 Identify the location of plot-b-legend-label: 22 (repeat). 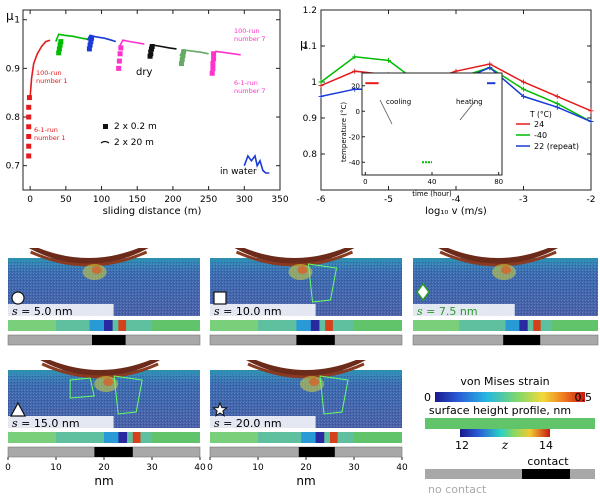
(556, 146).